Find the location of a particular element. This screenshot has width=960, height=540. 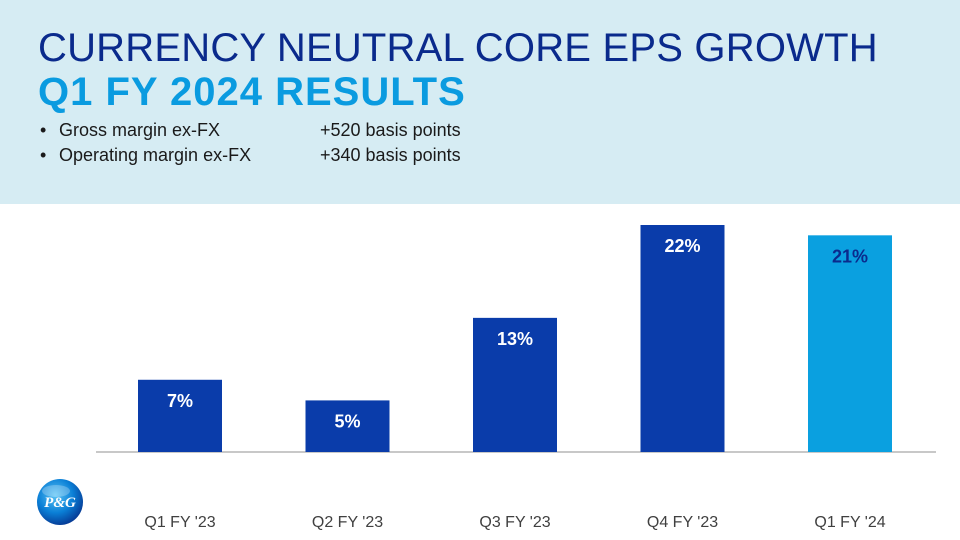

data-label: 13% is located at coordinates (515, 339).